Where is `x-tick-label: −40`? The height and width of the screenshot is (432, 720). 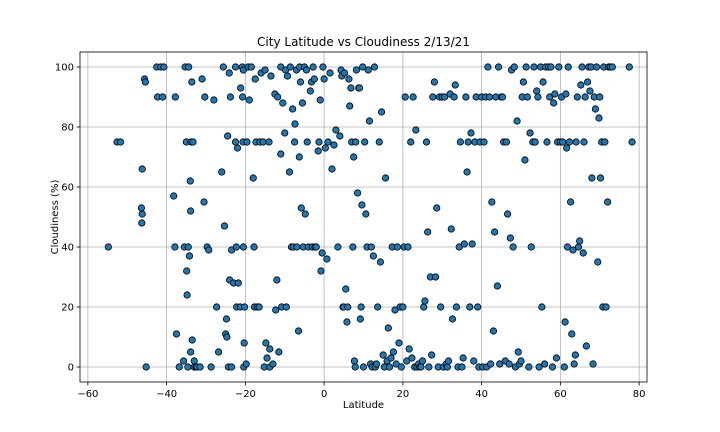
x-tick-label: −40 is located at coordinates (166, 394).